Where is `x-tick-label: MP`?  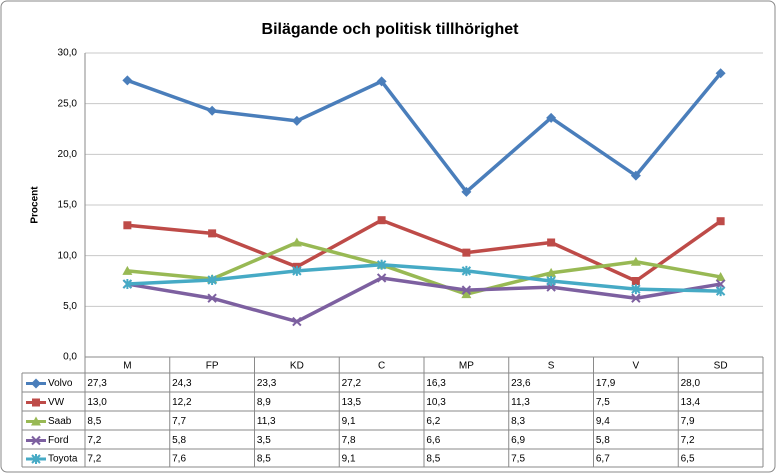
x-tick-label: MP is located at coordinates (466, 366).